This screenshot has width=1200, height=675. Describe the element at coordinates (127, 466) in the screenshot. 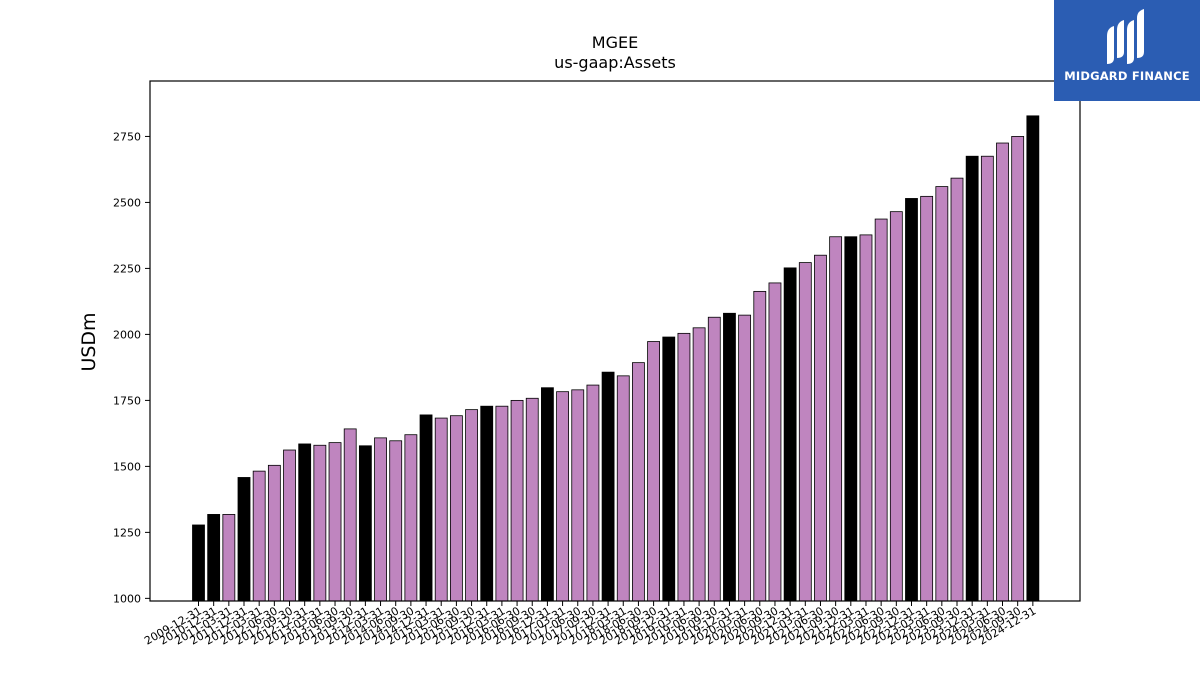

I see `y-tick-label: 1500` at that location.